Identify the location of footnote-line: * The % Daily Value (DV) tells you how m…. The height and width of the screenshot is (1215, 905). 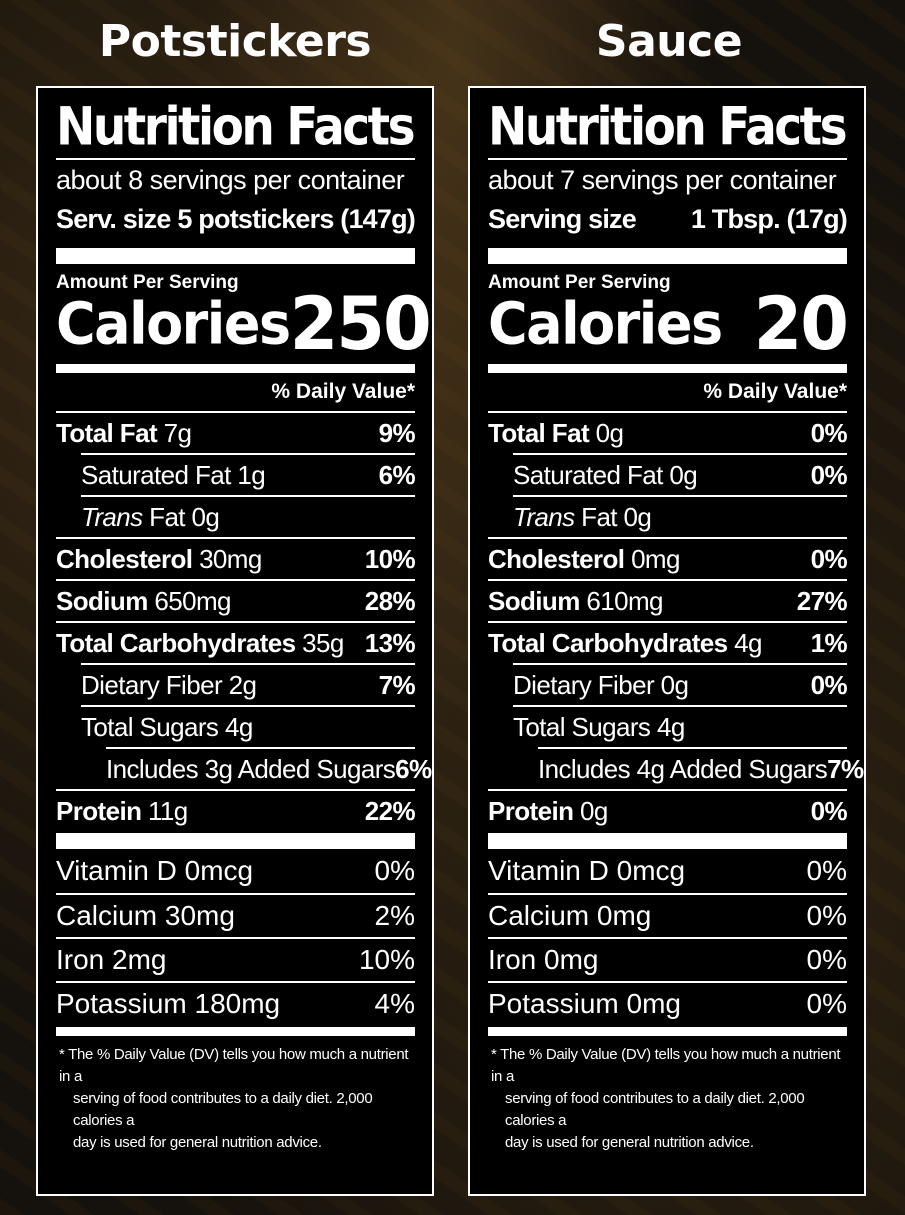
(666, 1065).